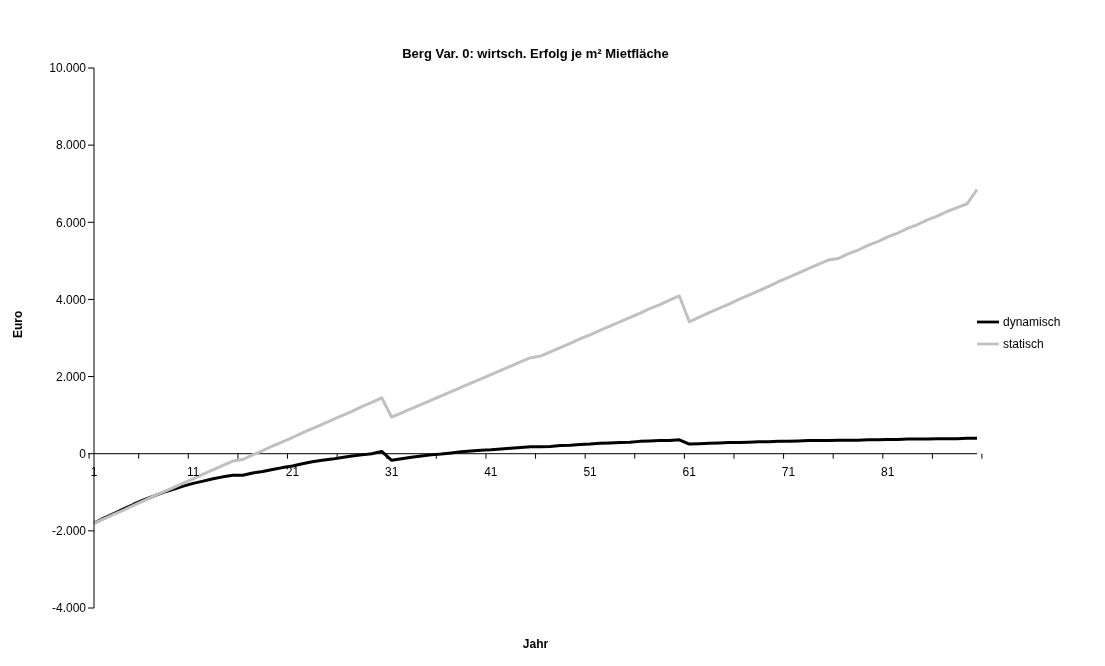 Image resolution: width=1105 pixels, height=666 pixels. I want to click on x-tick-label: 1, so click(94, 471).